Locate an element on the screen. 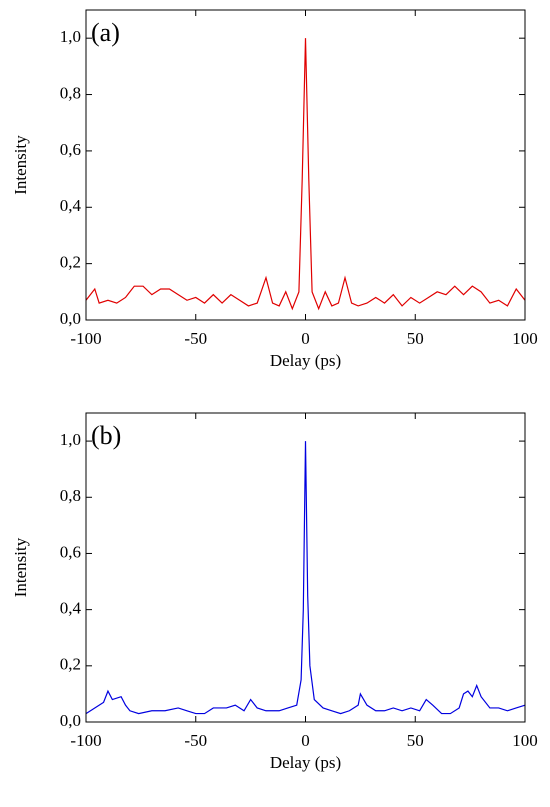 This screenshot has width=550, height=807. panel-label: (b) is located at coordinates (106, 435).